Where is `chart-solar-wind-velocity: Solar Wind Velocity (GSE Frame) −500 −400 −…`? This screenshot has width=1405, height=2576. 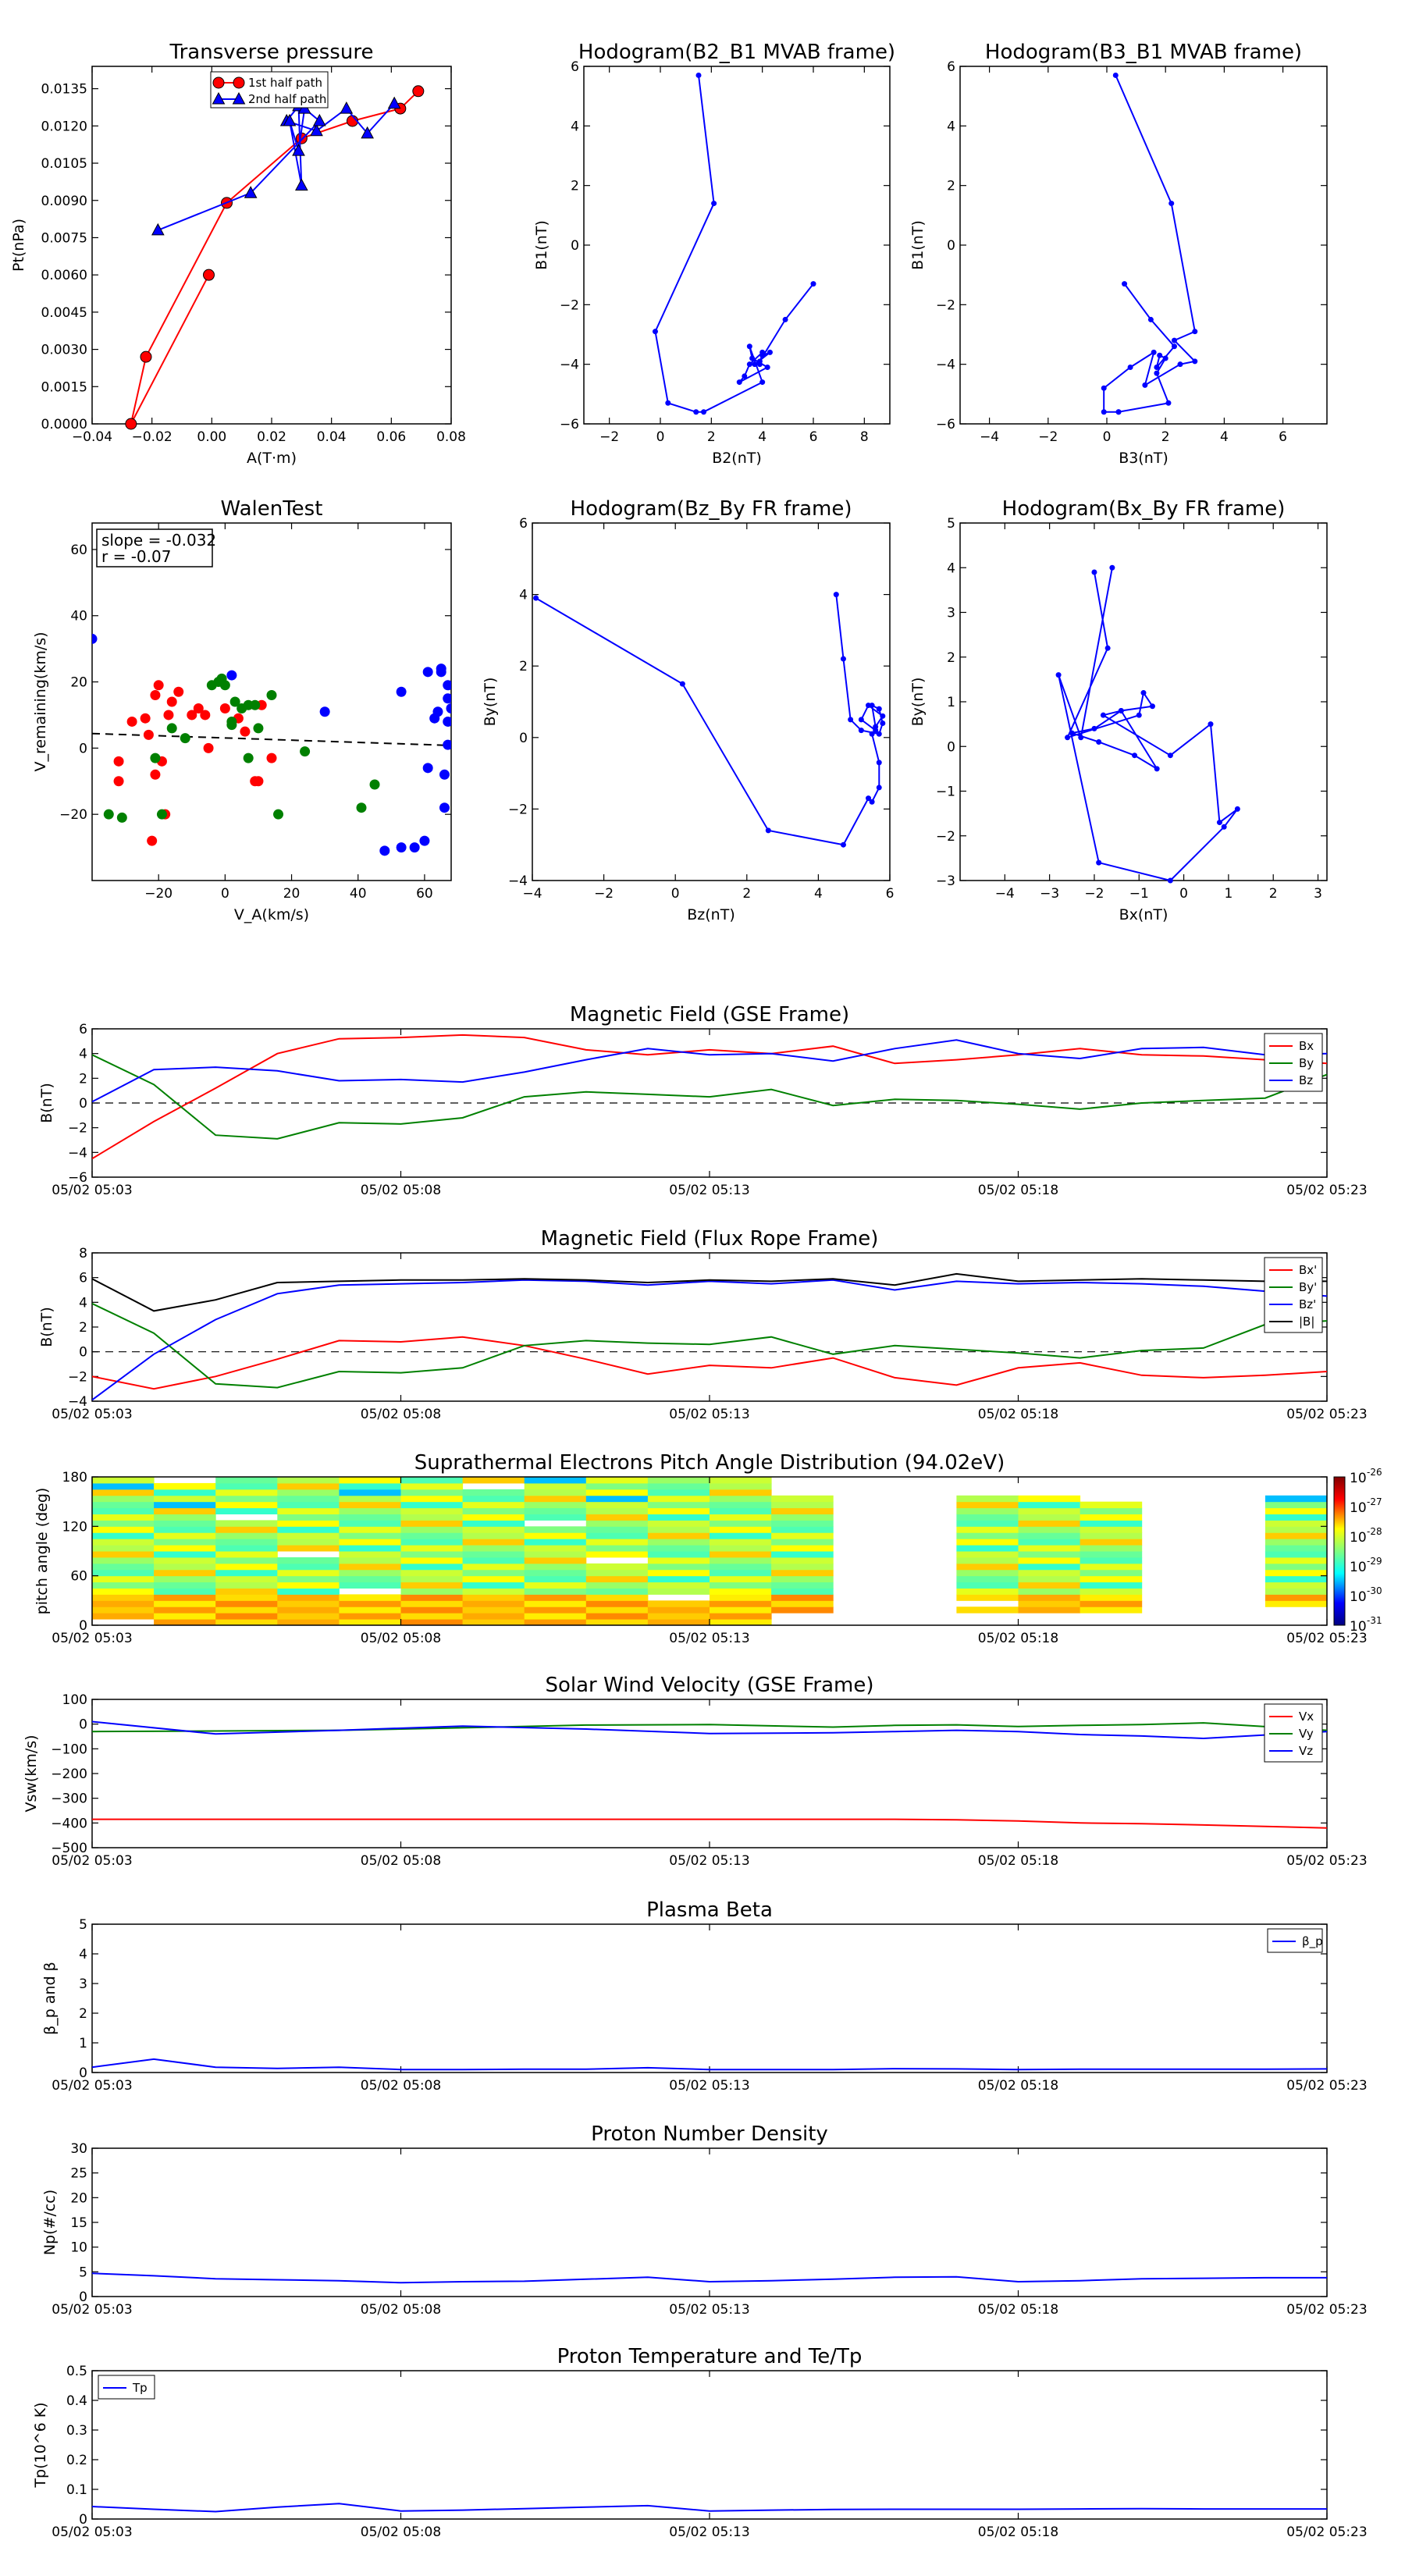 chart-solar-wind-velocity: Solar Wind Velocity (GSE Frame) −500 −400 −… is located at coordinates (695, 1771).